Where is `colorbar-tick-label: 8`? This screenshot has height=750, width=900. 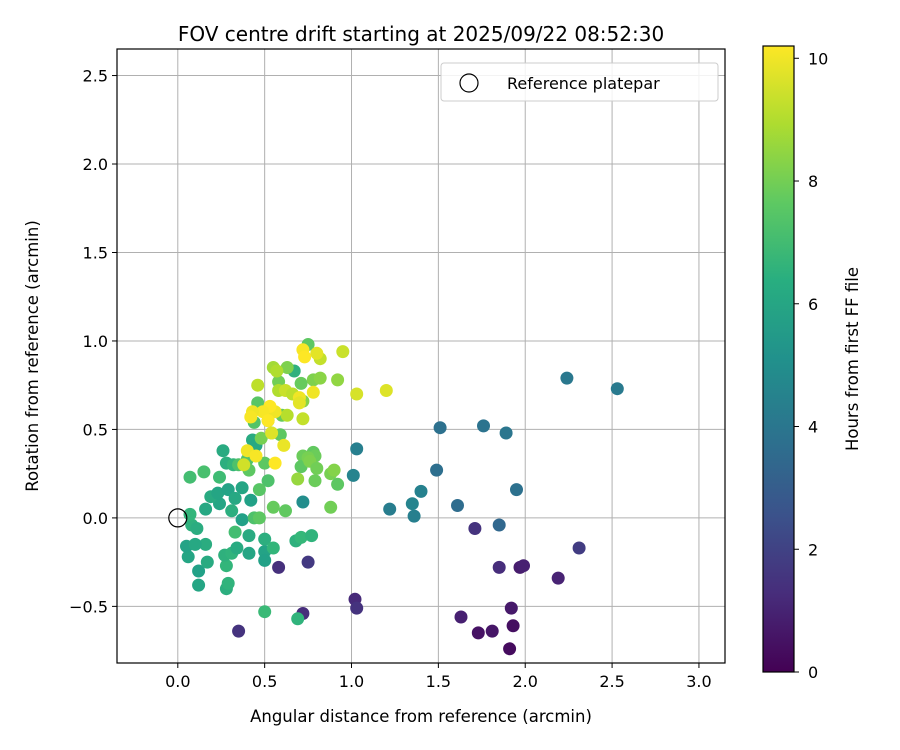 colorbar-tick-label: 8 is located at coordinates (813, 181).